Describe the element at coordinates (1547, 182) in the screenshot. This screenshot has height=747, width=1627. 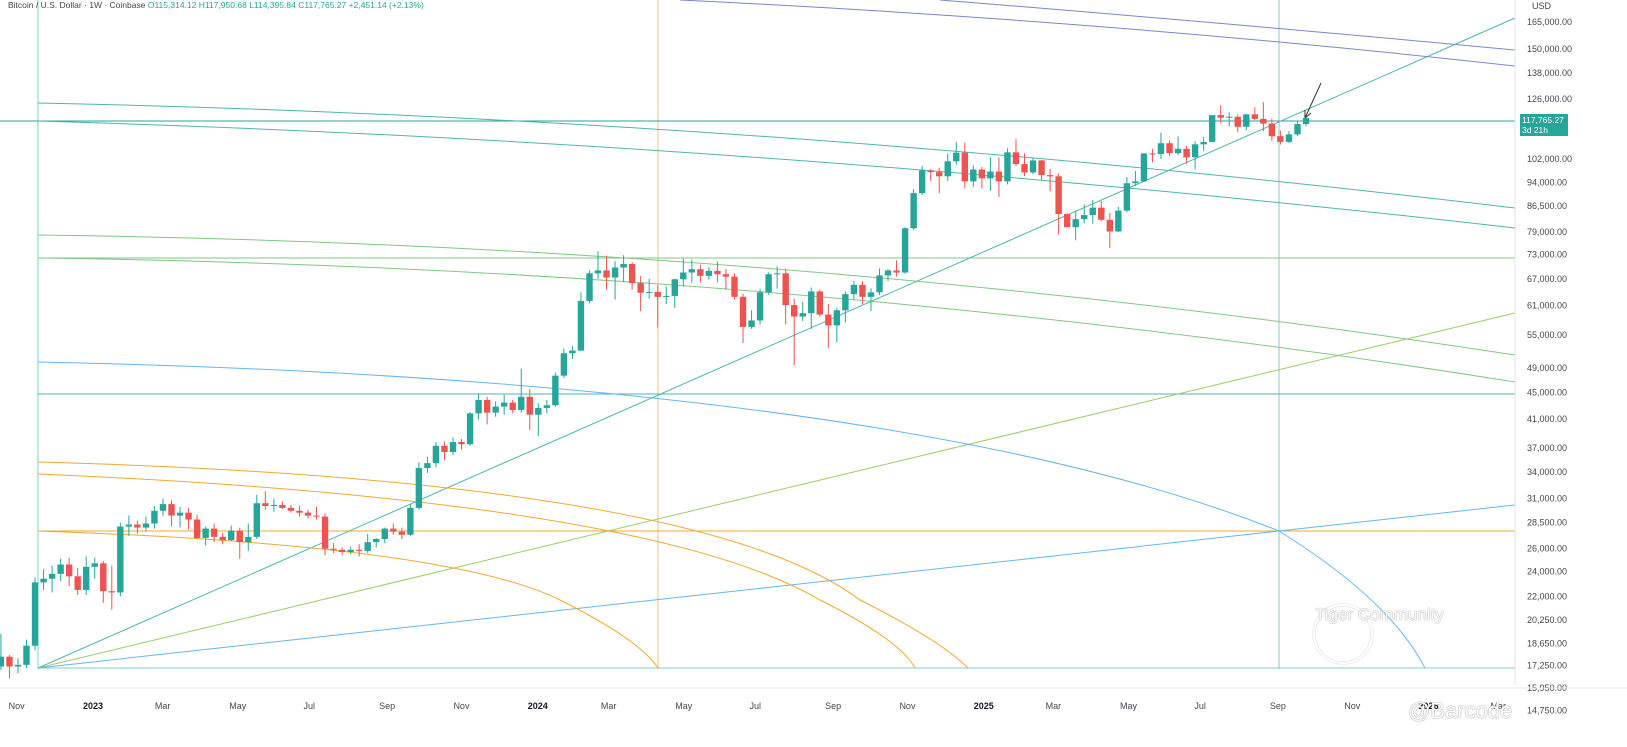
I see `price-tick-label: 94,000.00` at that location.